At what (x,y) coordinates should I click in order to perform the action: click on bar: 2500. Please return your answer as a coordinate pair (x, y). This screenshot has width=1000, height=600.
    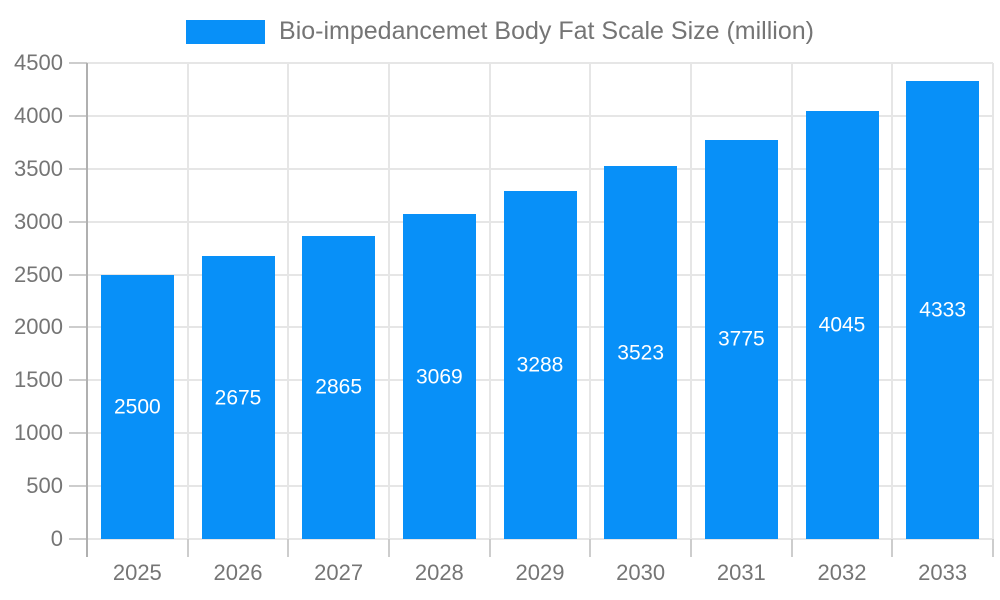
    Looking at the image, I should click on (137, 406).